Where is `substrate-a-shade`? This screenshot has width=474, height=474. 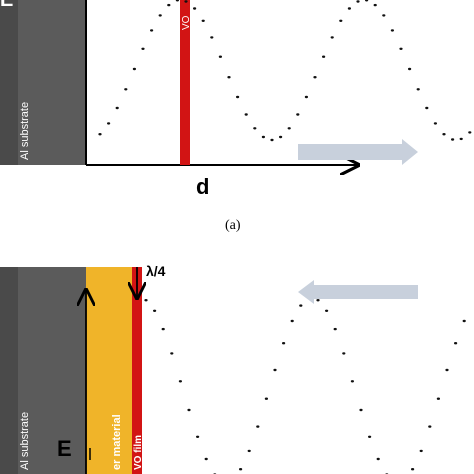
substrate-a-shade is located at coordinates (9, 82).